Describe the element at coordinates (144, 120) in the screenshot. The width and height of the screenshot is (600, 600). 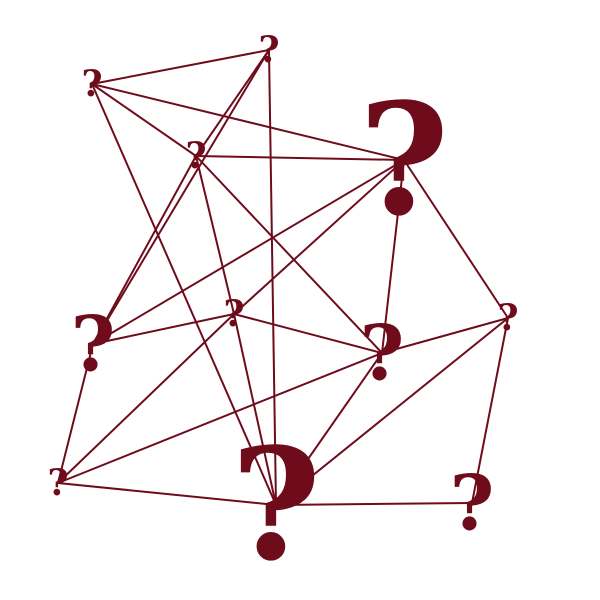
I see `edge-n1-n3` at that location.